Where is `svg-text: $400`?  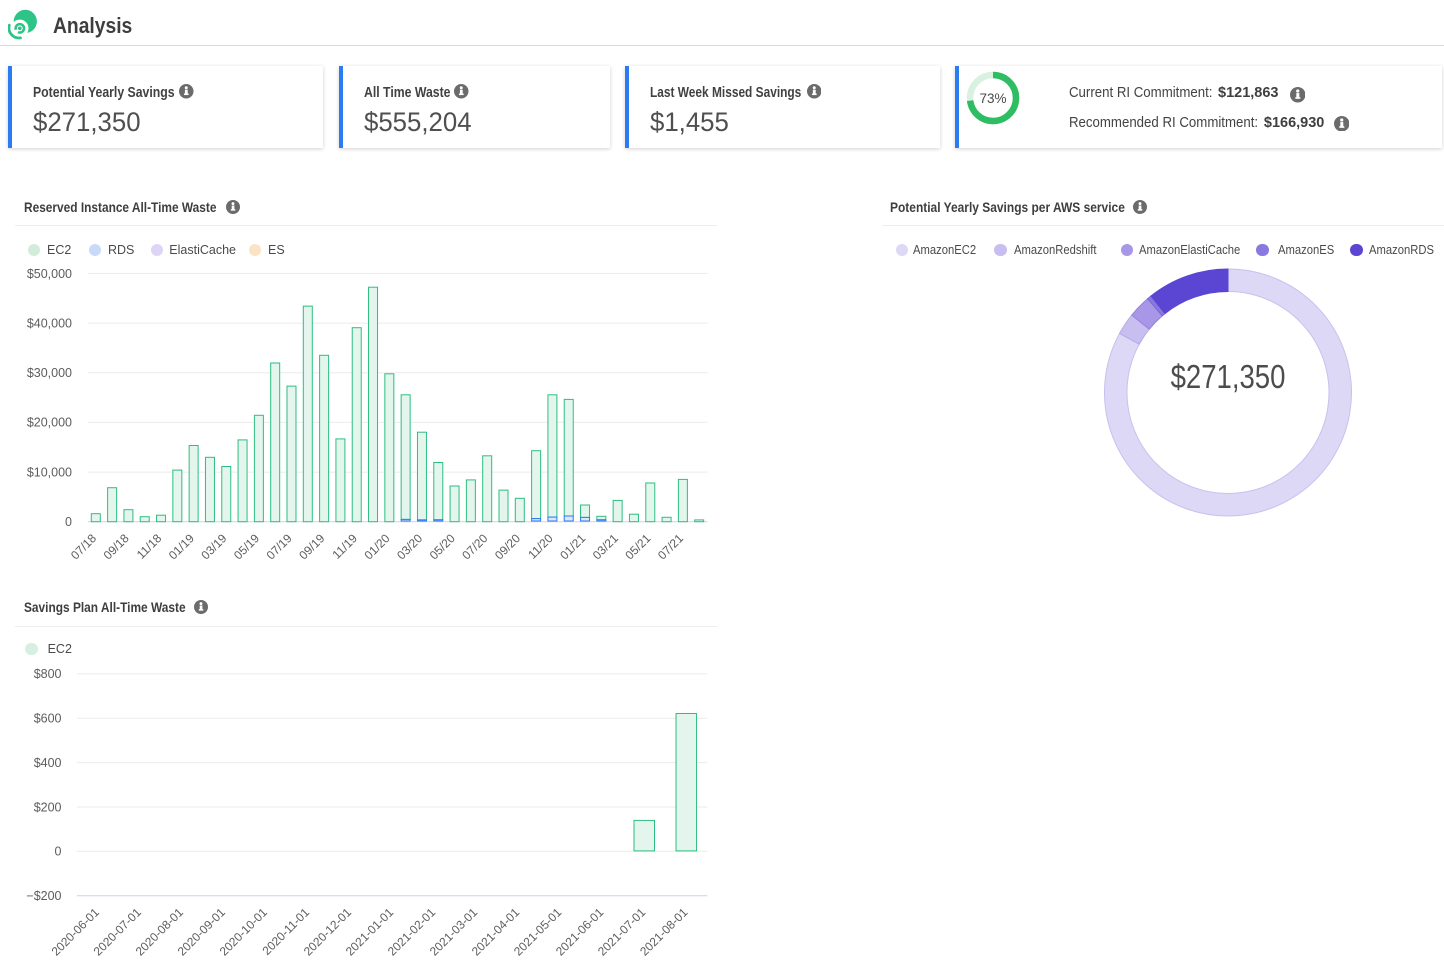
svg-text: $400 is located at coordinates (48, 763).